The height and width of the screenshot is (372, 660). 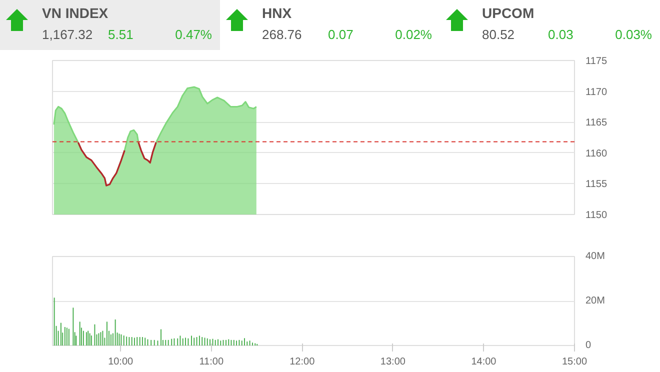 What do you see at coordinates (597, 184) in the screenshot?
I see `y-tick-label: 1155` at bounding box center [597, 184].